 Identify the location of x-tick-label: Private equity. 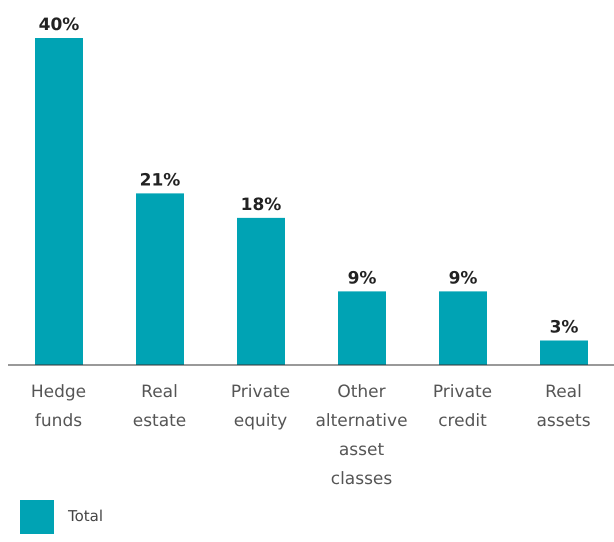
(260, 406).